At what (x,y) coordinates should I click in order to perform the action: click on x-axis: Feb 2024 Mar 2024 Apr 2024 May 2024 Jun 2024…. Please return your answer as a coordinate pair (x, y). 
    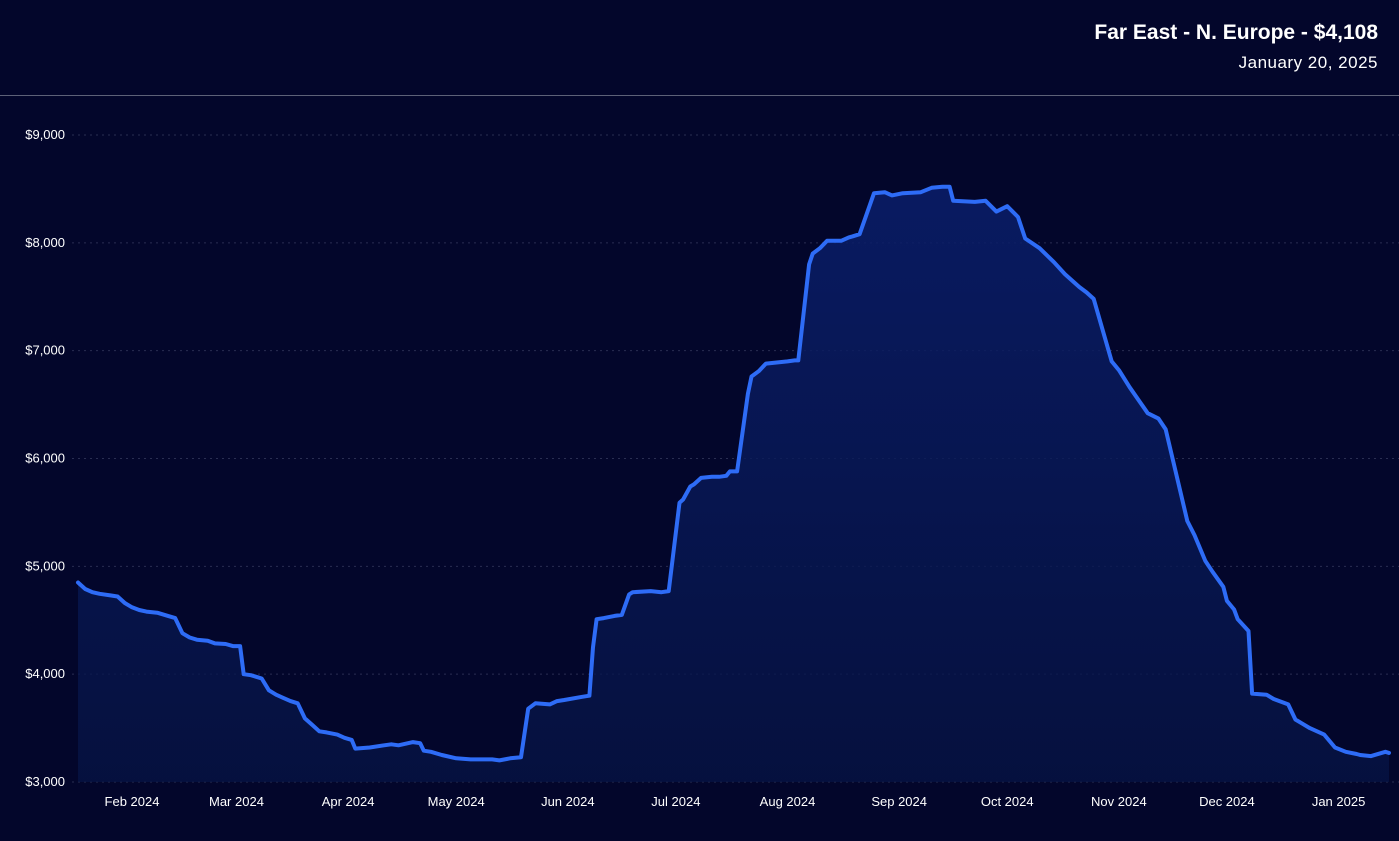
    Looking at the image, I should click on (735, 801).